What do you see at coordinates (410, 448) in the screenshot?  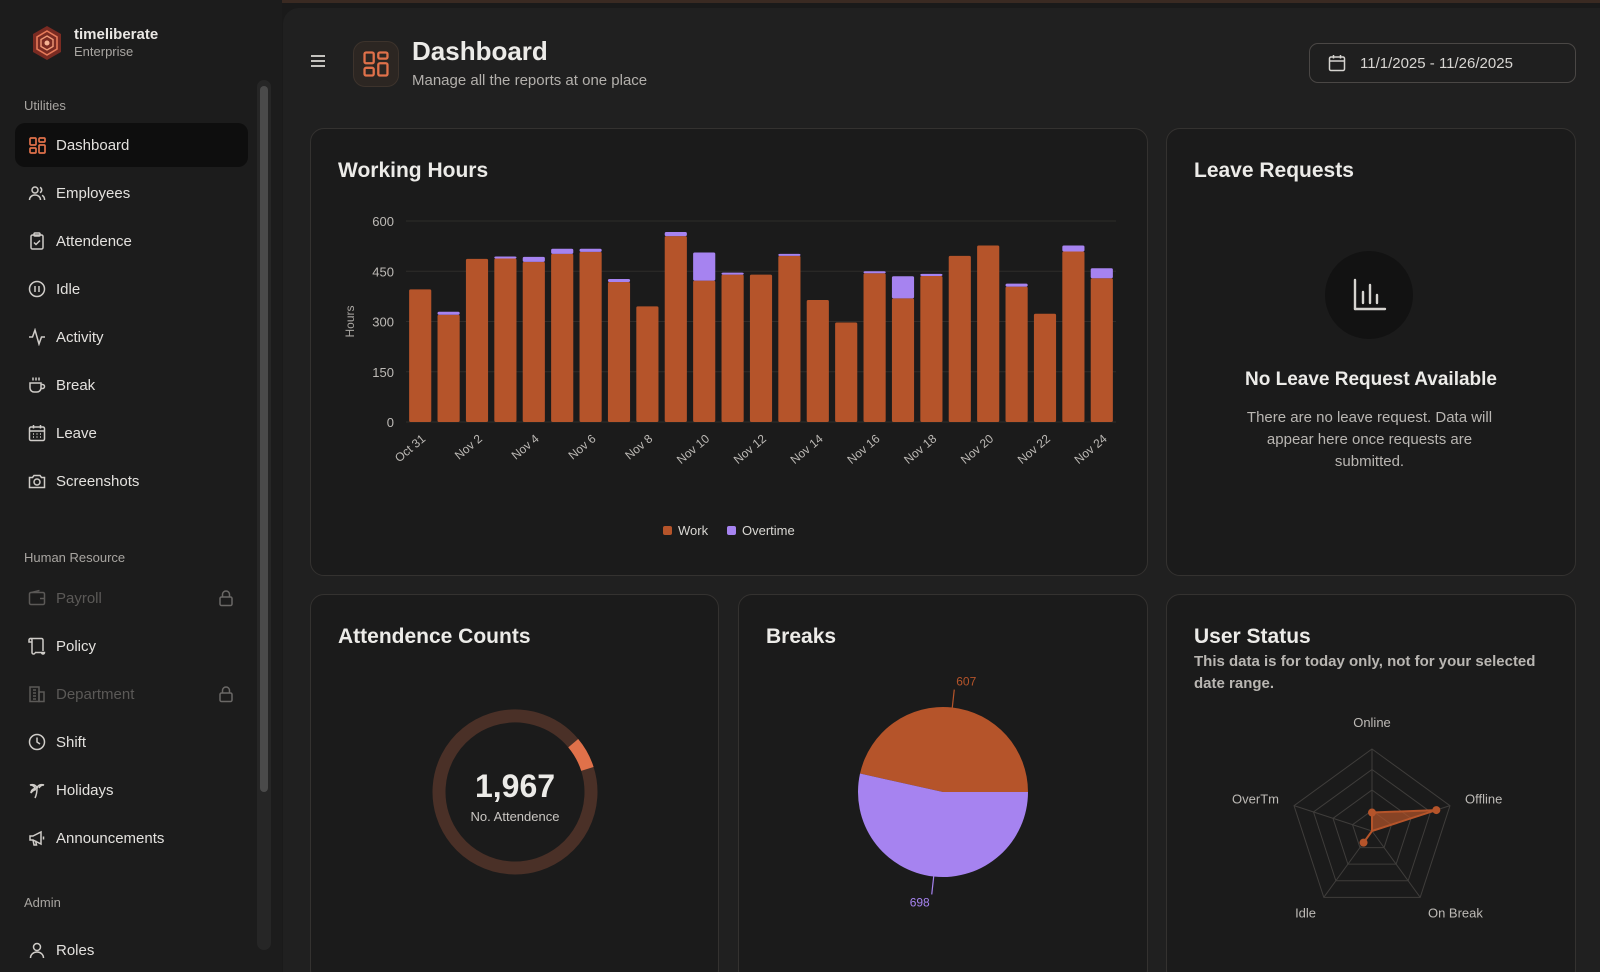 I see `x-tick-label: Oct 31` at bounding box center [410, 448].